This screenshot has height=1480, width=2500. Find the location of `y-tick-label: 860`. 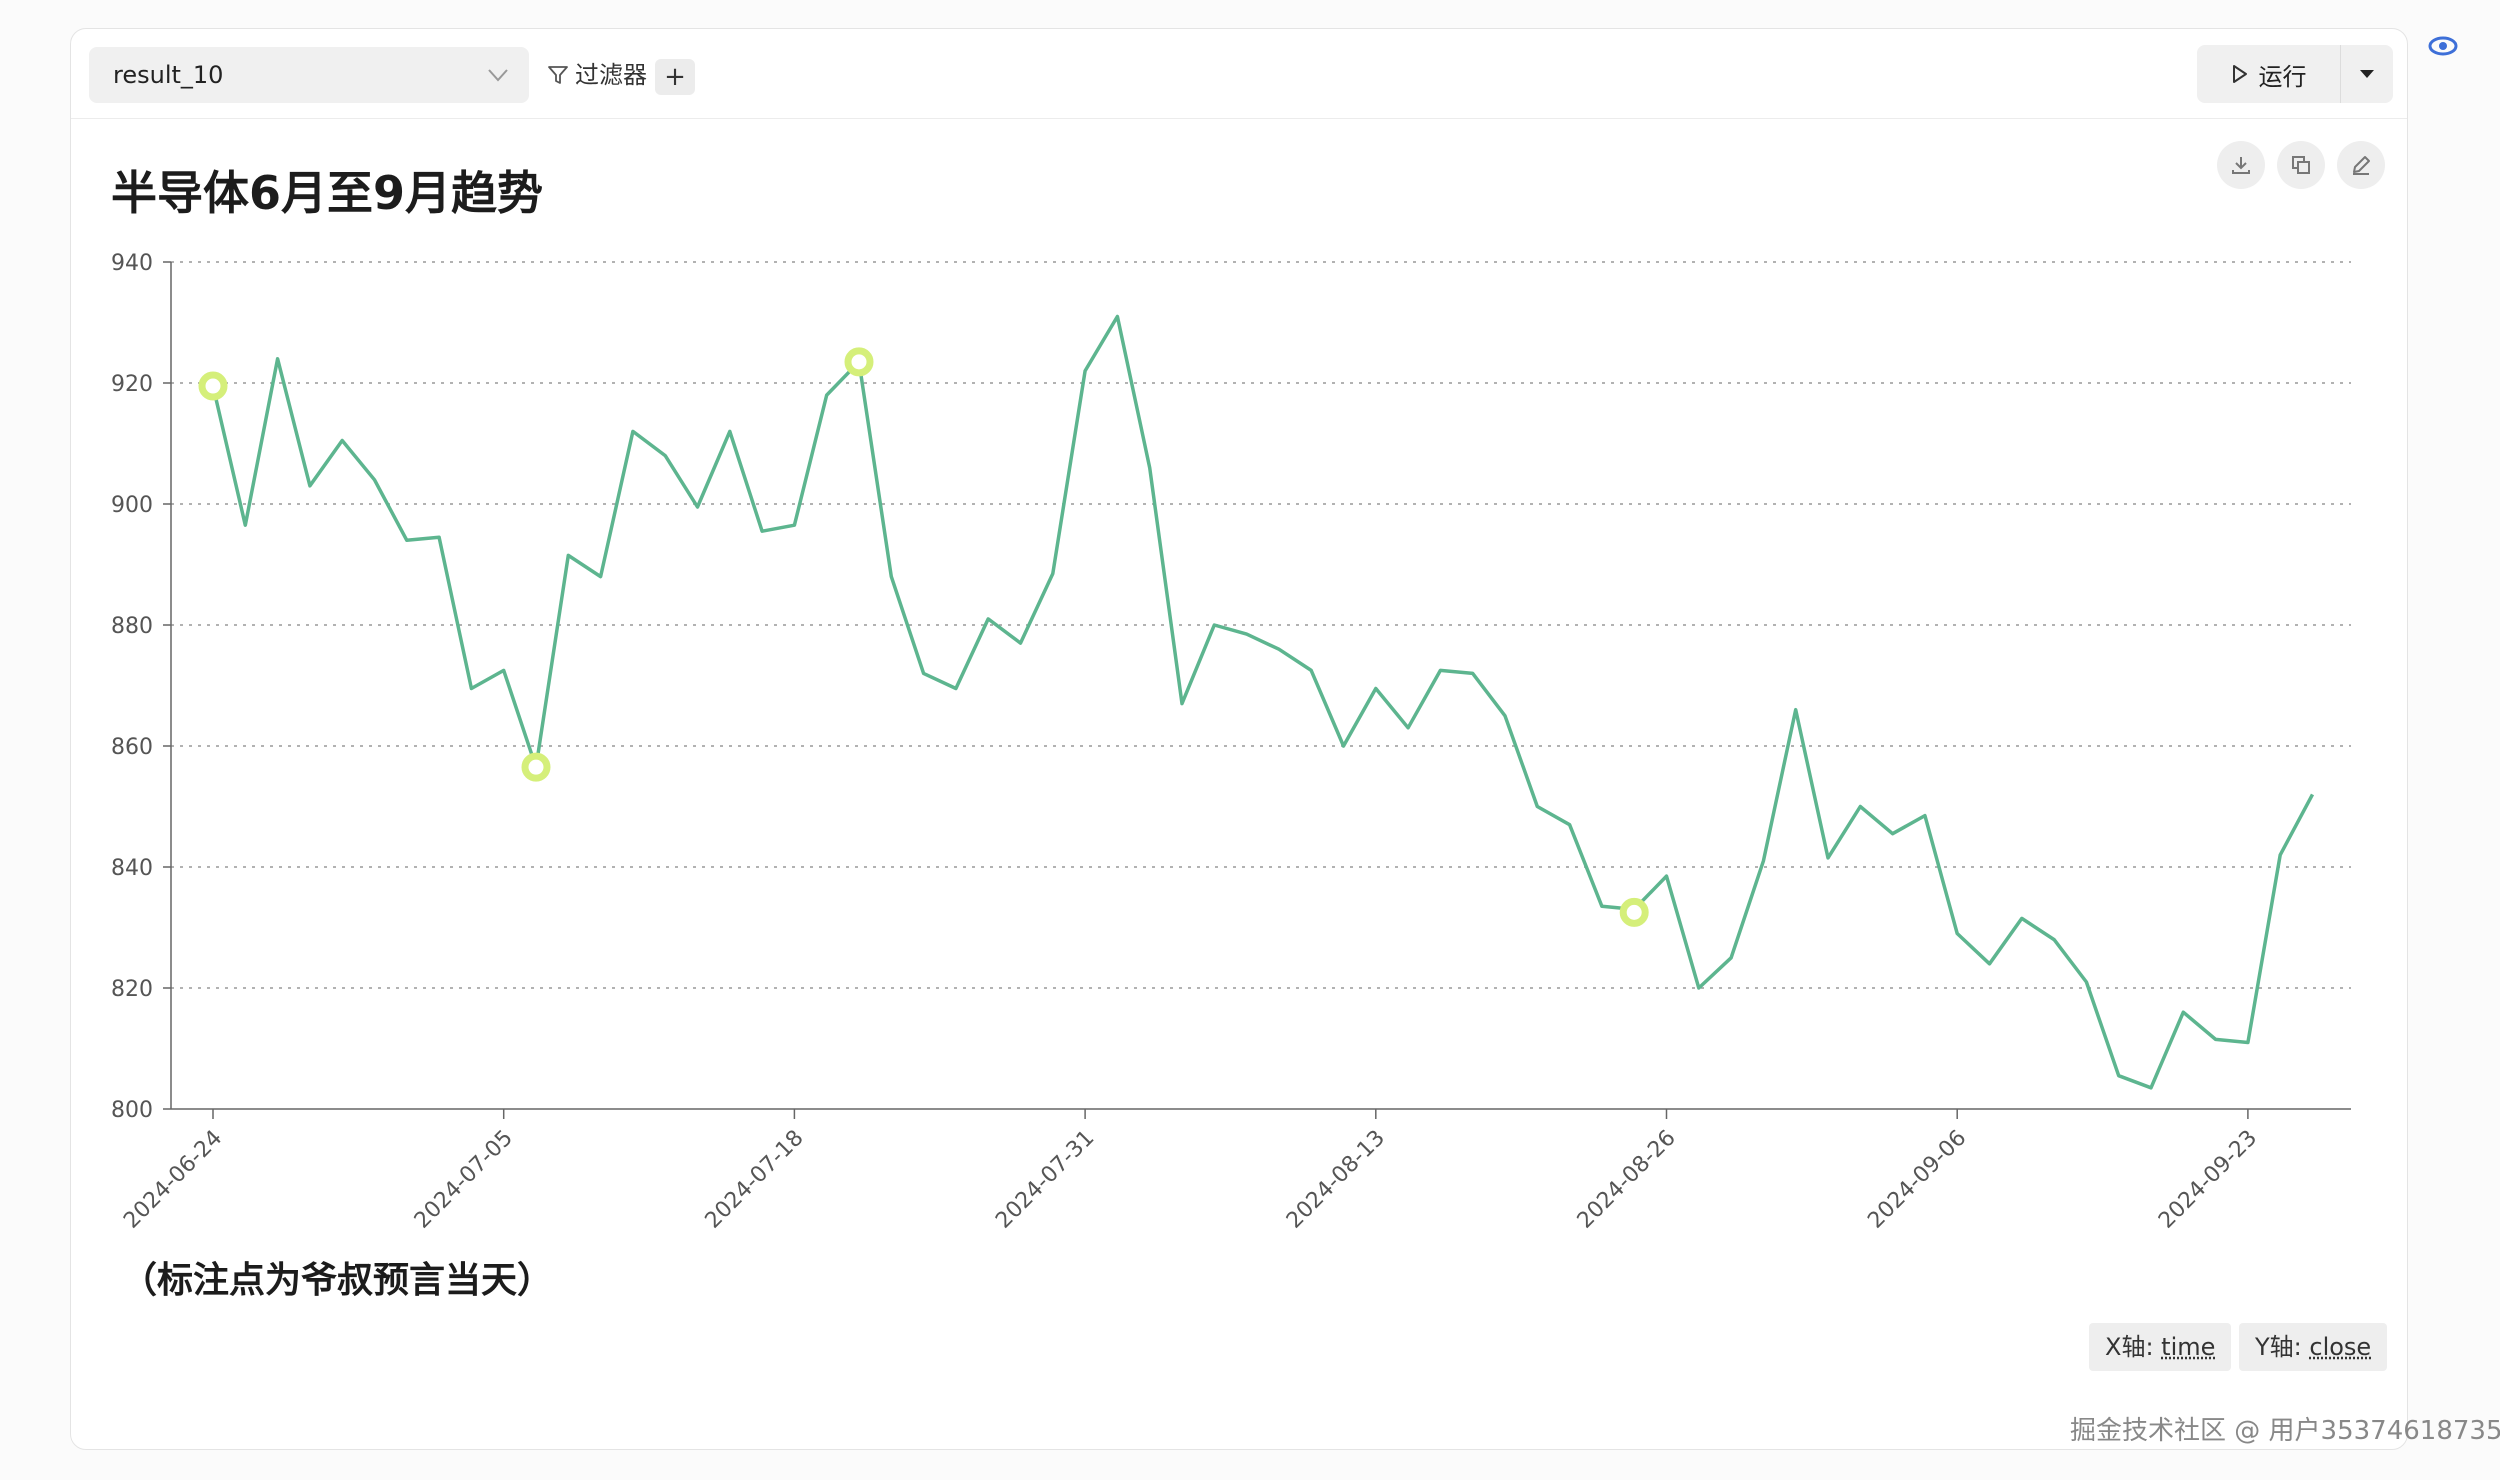

y-tick-label: 860 is located at coordinates (132, 747).